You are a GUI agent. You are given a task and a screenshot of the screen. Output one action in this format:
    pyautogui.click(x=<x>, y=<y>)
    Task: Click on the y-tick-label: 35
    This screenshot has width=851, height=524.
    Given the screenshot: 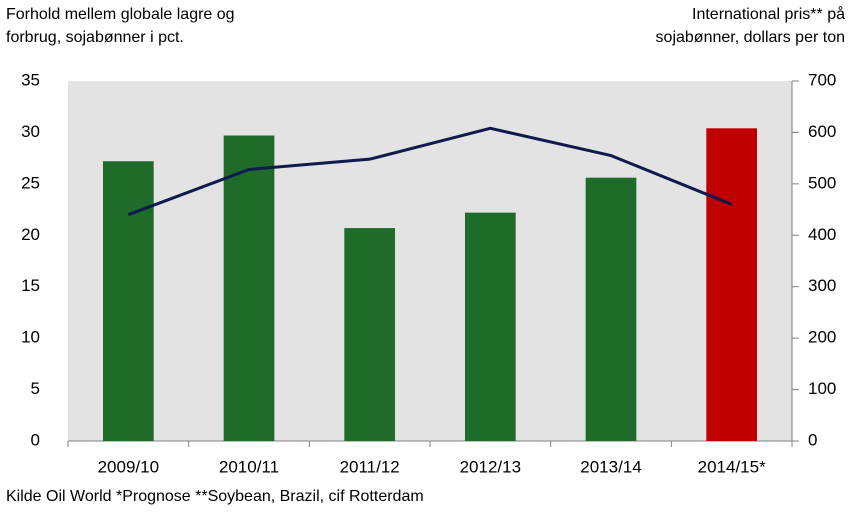 What is the action you would take?
    pyautogui.click(x=30, y=79)
    